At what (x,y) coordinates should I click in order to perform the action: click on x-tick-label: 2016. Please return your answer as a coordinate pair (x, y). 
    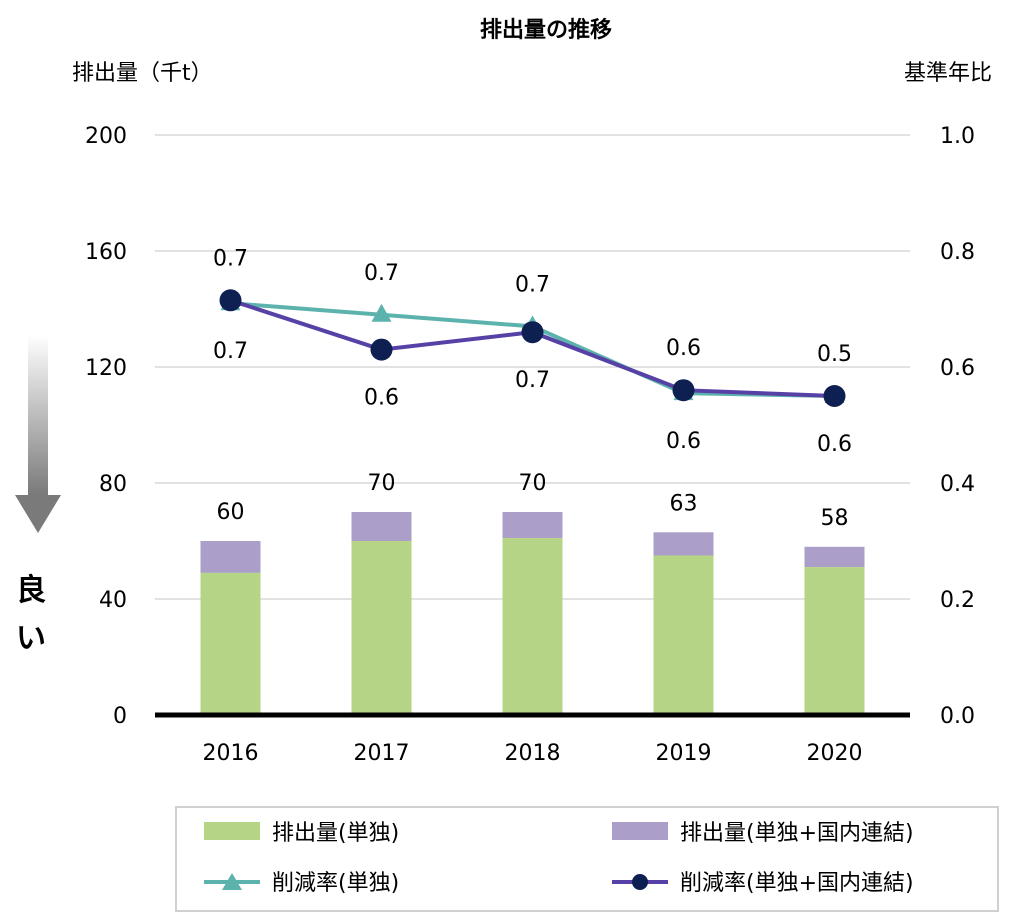
    Looking at the image, I should click on (231, 753).